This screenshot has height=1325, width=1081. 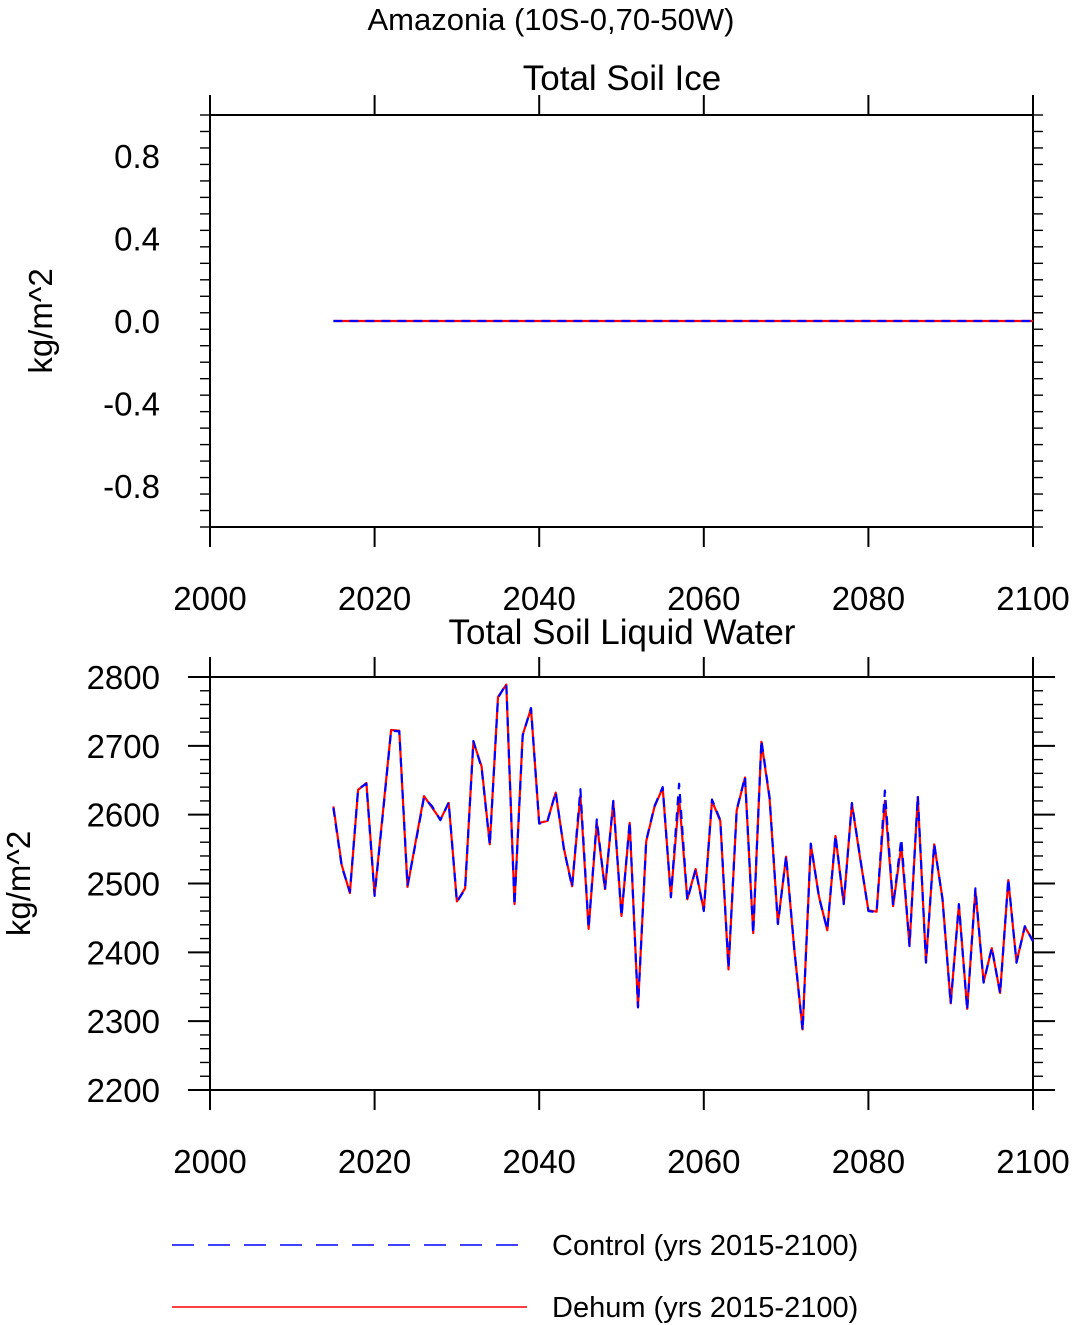 I want to click on y-tick-label: 2300, so click(x=123, y=1021).